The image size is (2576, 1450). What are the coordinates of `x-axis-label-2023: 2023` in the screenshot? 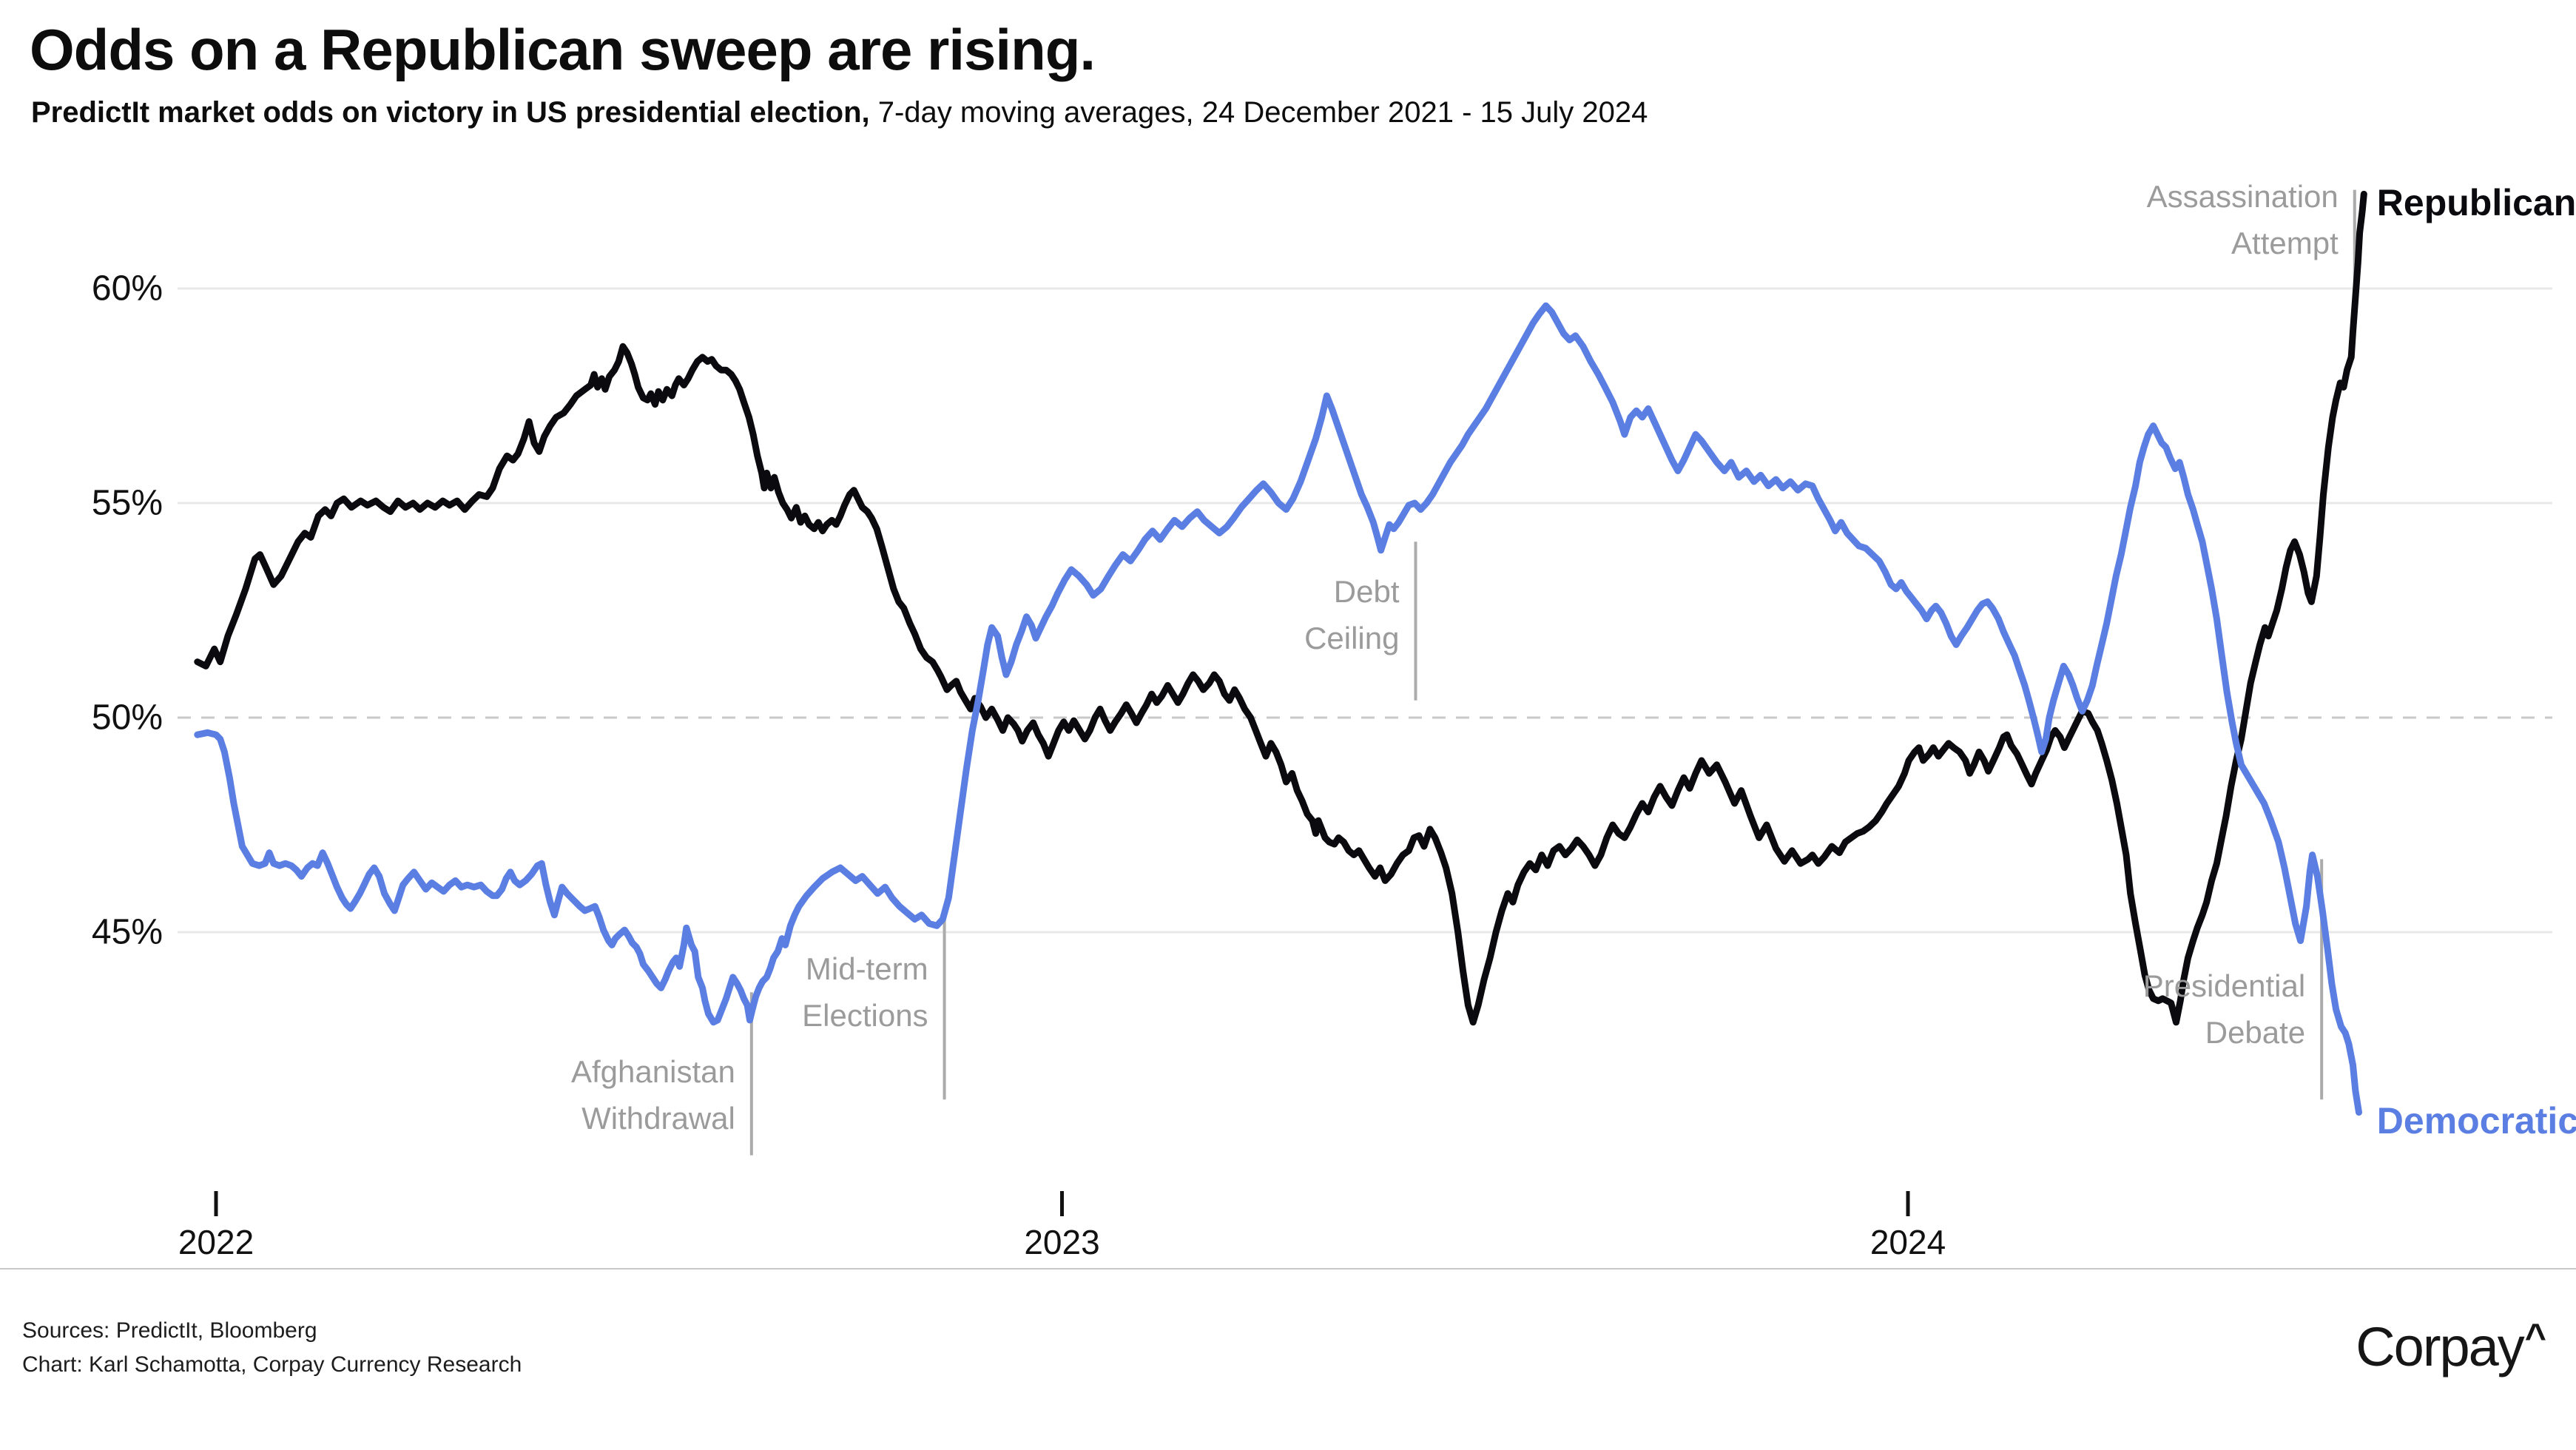 It's located at (1062, 1242).